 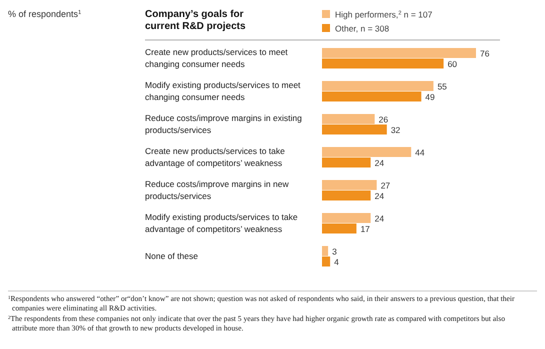 What do you see at coordinates (385, 185) in the screenshot?
I see `data-label: 27` at bounding box center [385, 185].